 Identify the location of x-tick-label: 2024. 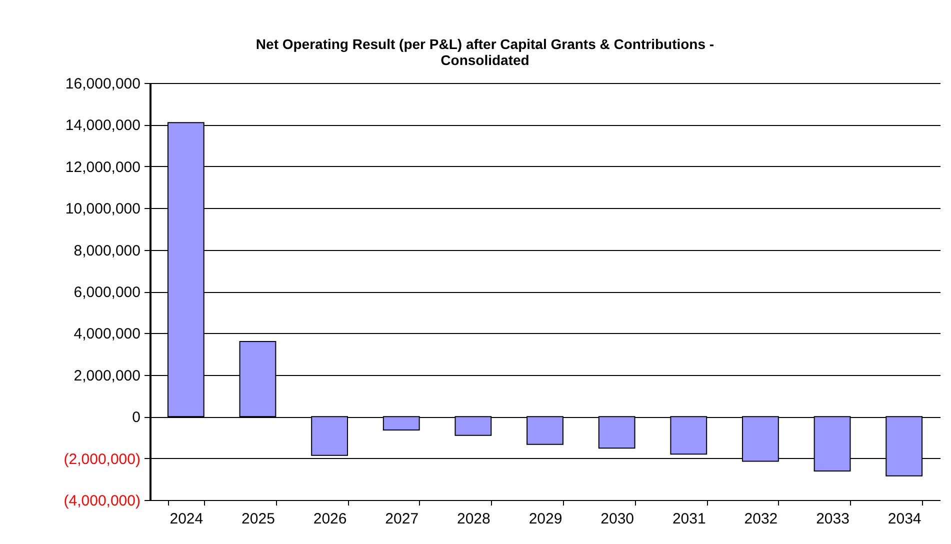
(187, 519).